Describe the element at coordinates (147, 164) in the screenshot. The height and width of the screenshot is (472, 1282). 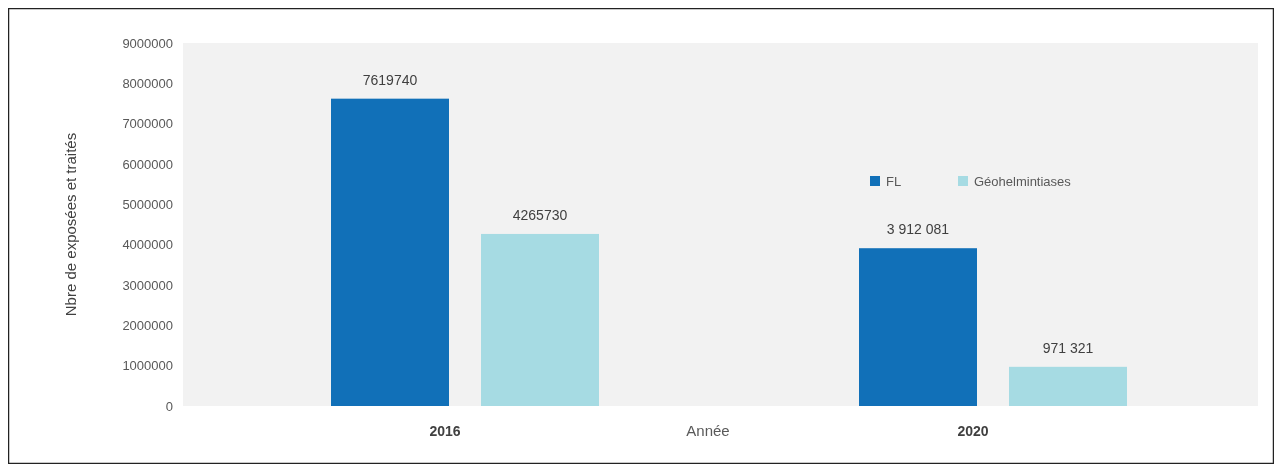
I see `y-tick-label: 6000000` at that location.